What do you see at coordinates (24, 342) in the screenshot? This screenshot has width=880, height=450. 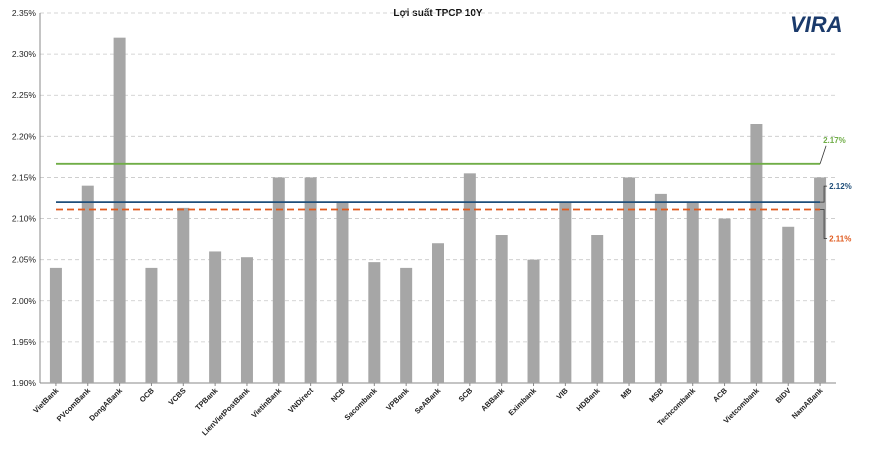 I see `y-tick-label: 1.95%` at bounding box center [24, 342].